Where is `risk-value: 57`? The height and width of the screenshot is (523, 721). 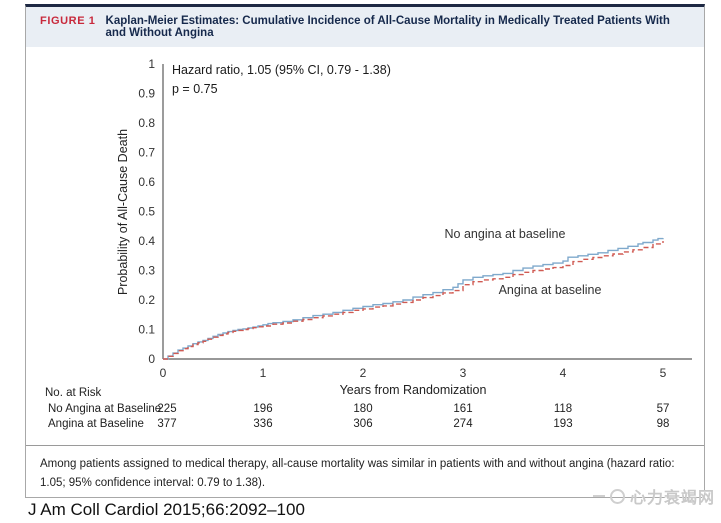
risk-value: 57 is located at coordinates (663, 409).